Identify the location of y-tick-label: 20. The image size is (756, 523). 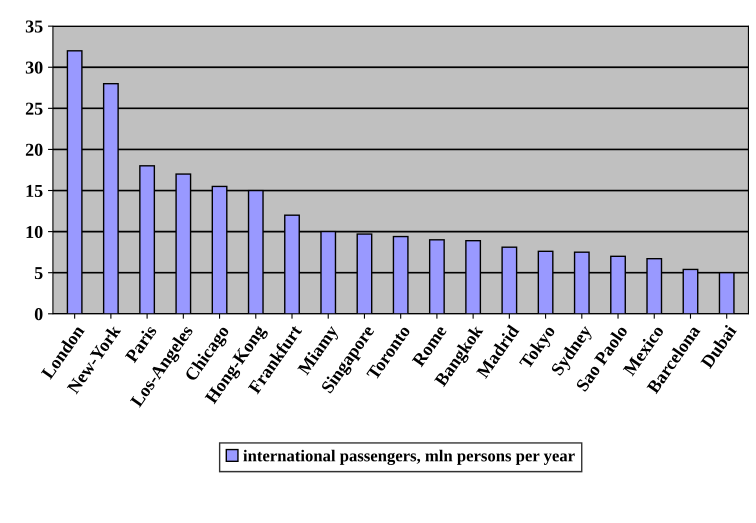
(34, 150).